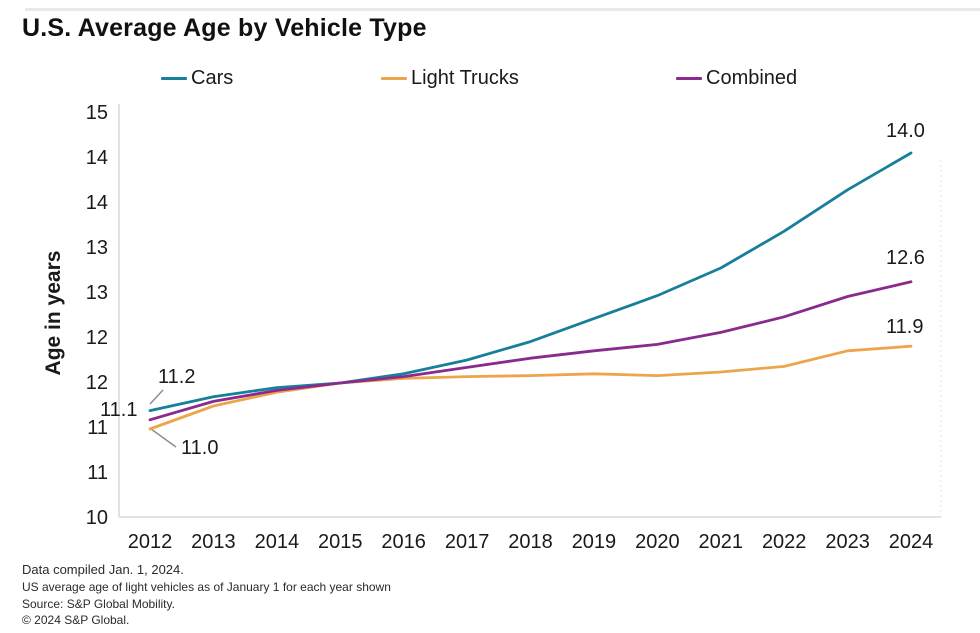  I want to click on chart-title: U.S. Average Age by Vehicle Type, so click(224, 28).